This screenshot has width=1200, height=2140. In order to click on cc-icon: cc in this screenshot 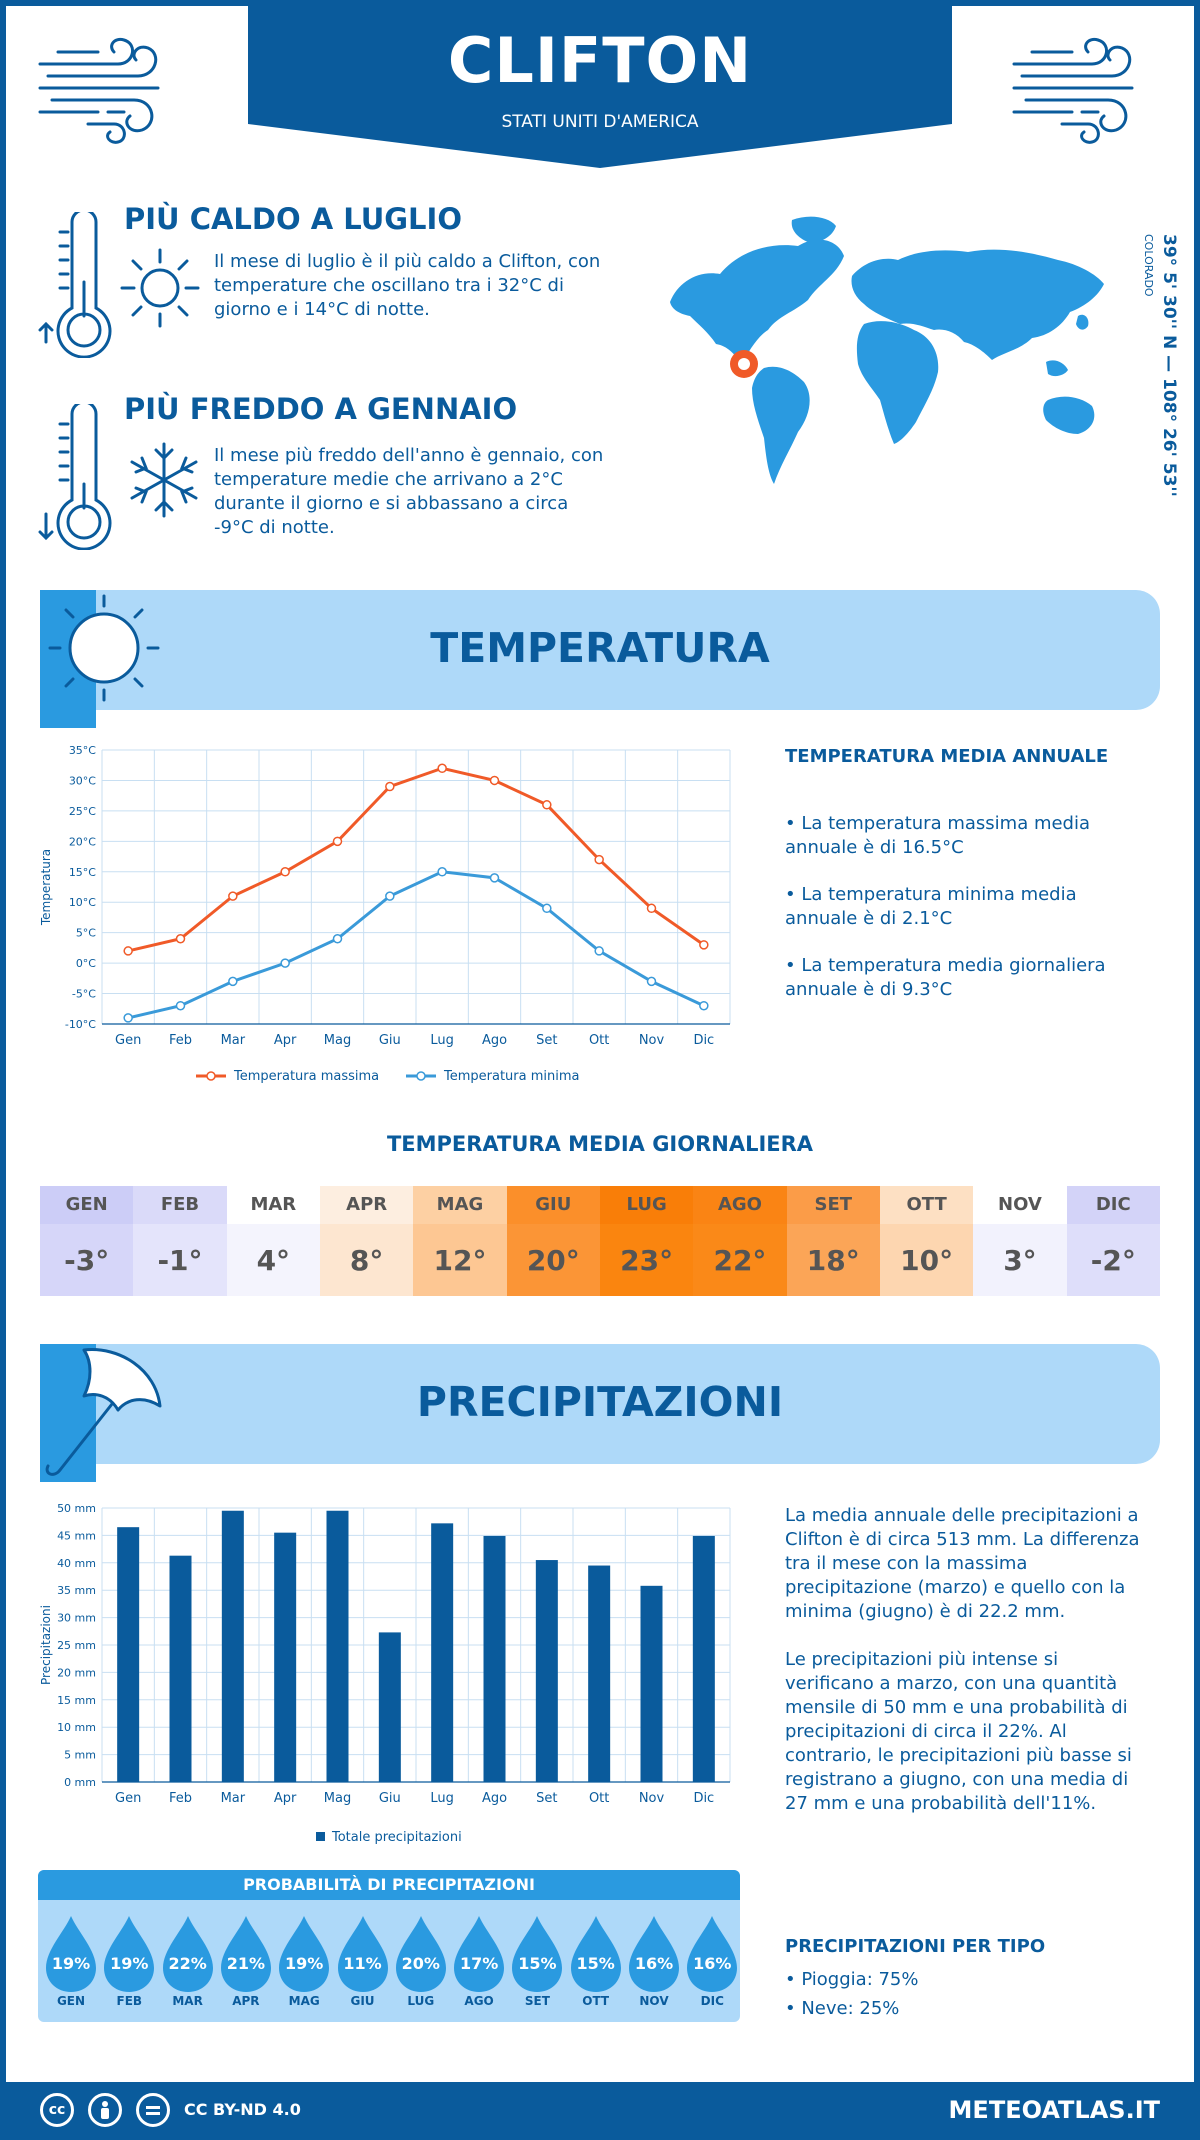, I will do `click(57, 2110)`.